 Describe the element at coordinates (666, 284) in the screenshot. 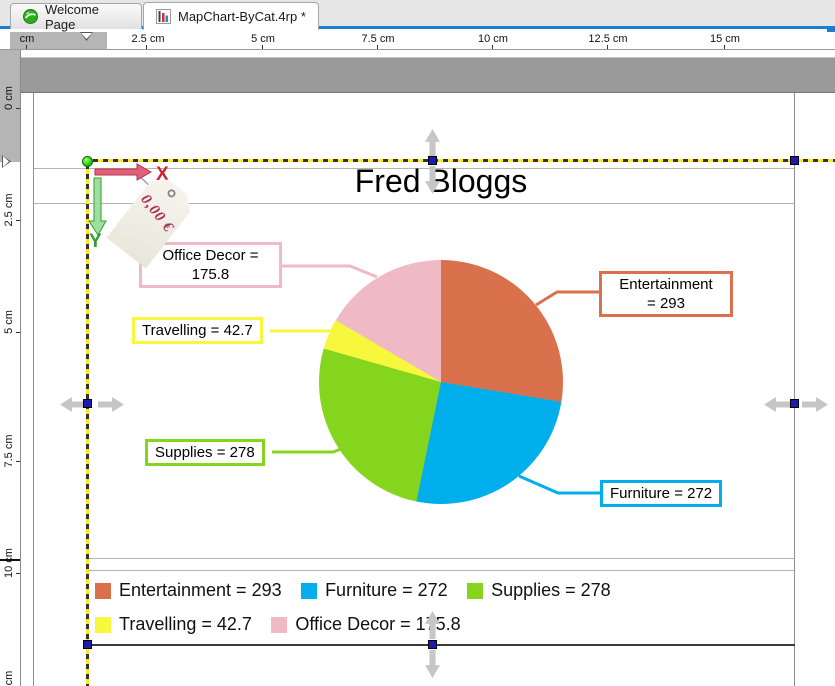

I see `callout-text: Entertainment` at that location.